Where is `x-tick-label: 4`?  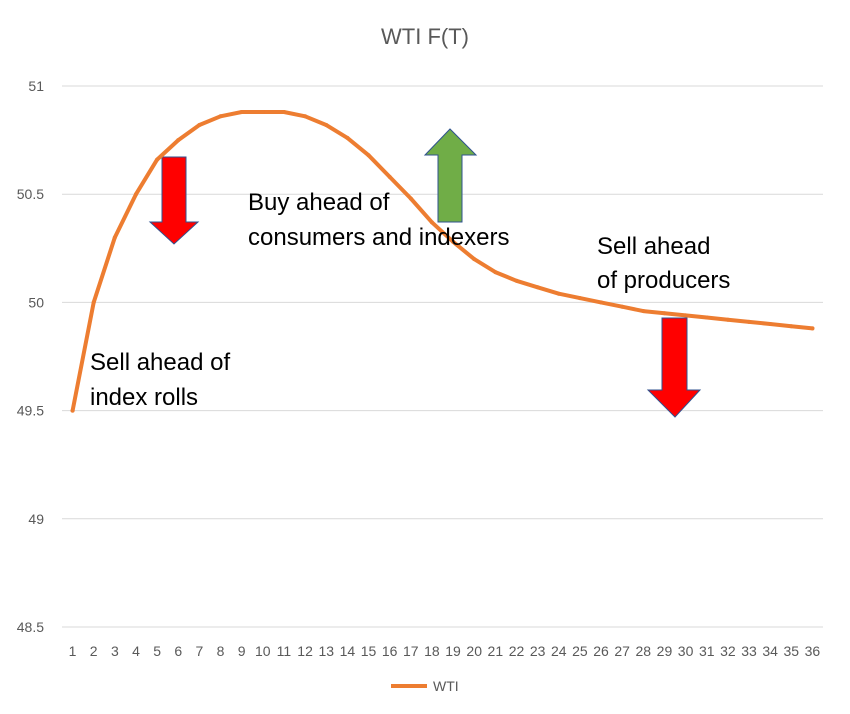
x-tick-label: 4 is located at coordinates (136, 651).